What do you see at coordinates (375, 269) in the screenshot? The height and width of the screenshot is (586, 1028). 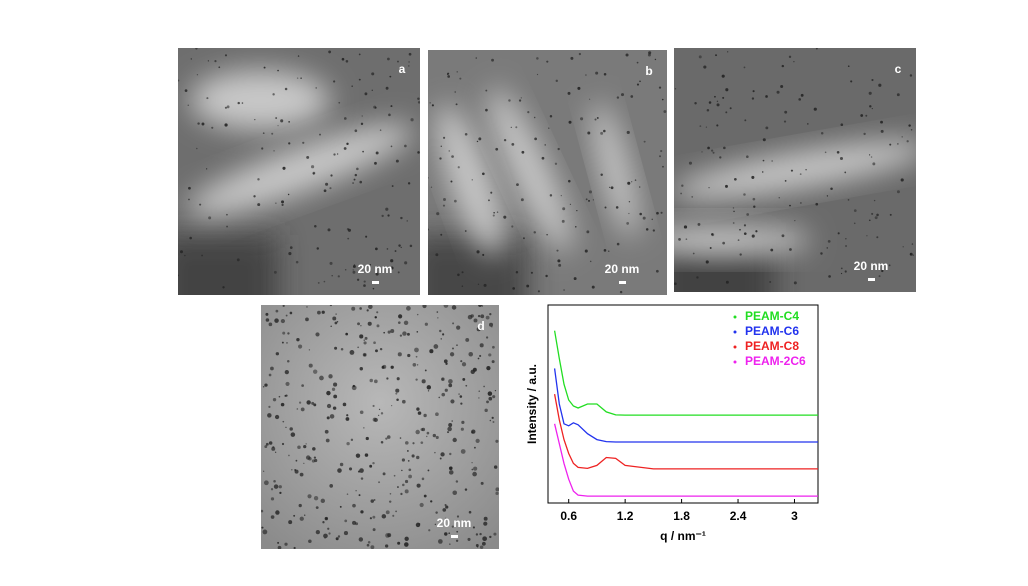 I see `scale-label: 20 nm` at bounding box center [375, 269].